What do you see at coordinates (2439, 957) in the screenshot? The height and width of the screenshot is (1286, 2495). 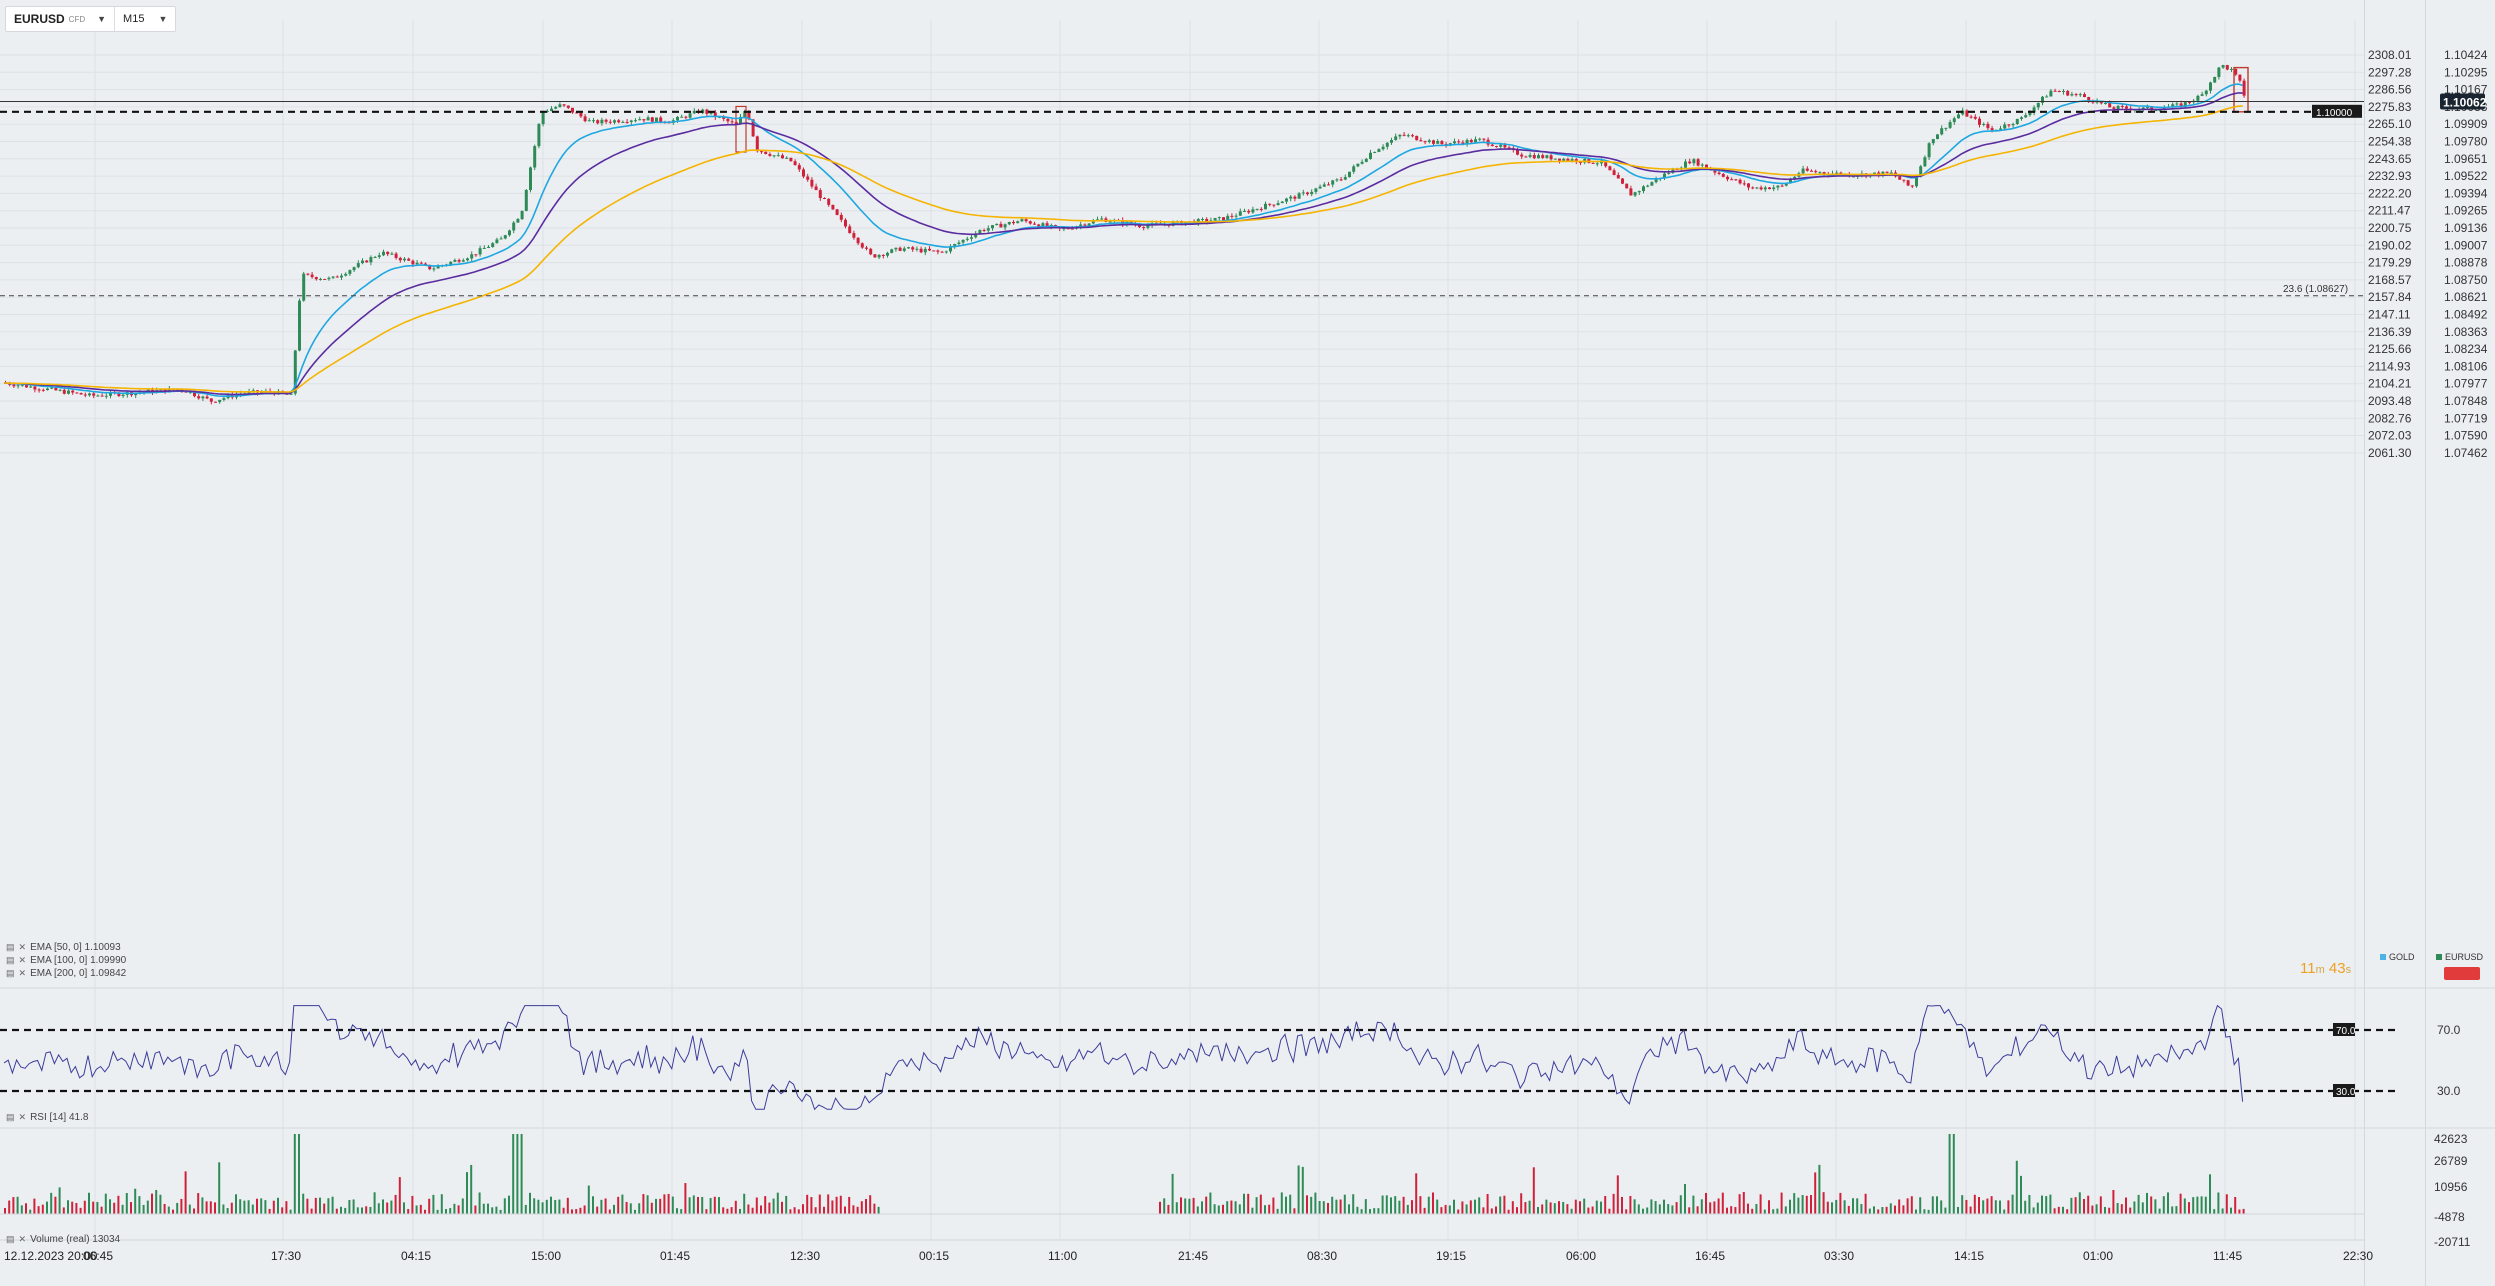 I see `eurusd-swatch-icon` at bounding box center [2439, 957].